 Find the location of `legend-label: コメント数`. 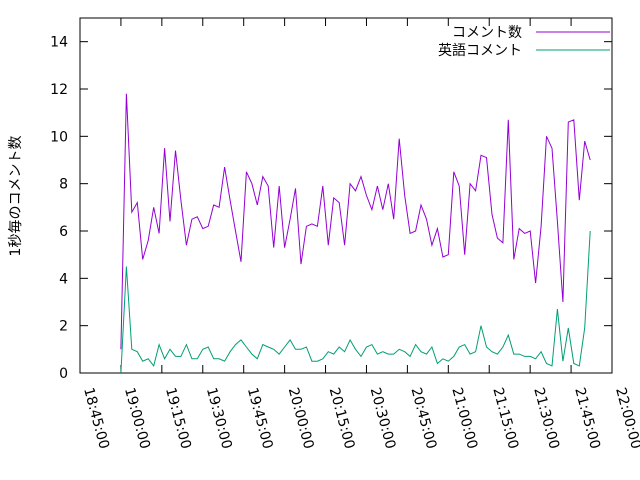

legend-label: コメント数 is located at coordinates (487, 33).